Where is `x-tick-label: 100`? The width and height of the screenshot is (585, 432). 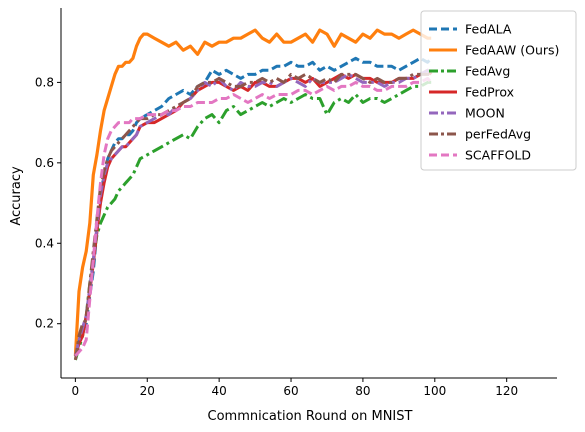 x-tick-label: 100 is located at coordinates (434, 391).